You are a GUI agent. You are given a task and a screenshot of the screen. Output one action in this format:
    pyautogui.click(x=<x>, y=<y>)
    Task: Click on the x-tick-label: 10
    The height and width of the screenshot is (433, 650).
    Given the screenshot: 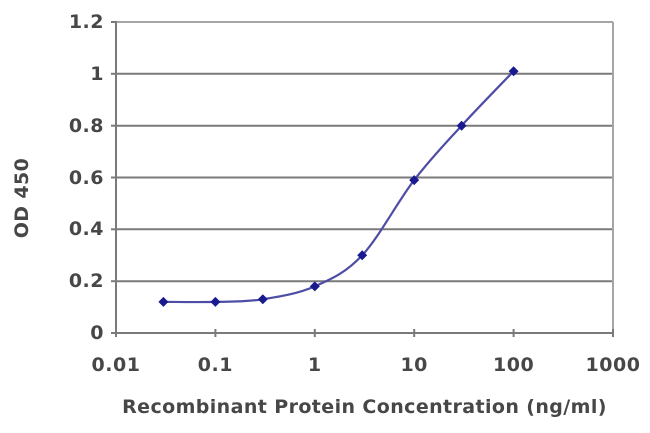 What is the action you would take?
    pyautogui.click(x=414, y=365)
    